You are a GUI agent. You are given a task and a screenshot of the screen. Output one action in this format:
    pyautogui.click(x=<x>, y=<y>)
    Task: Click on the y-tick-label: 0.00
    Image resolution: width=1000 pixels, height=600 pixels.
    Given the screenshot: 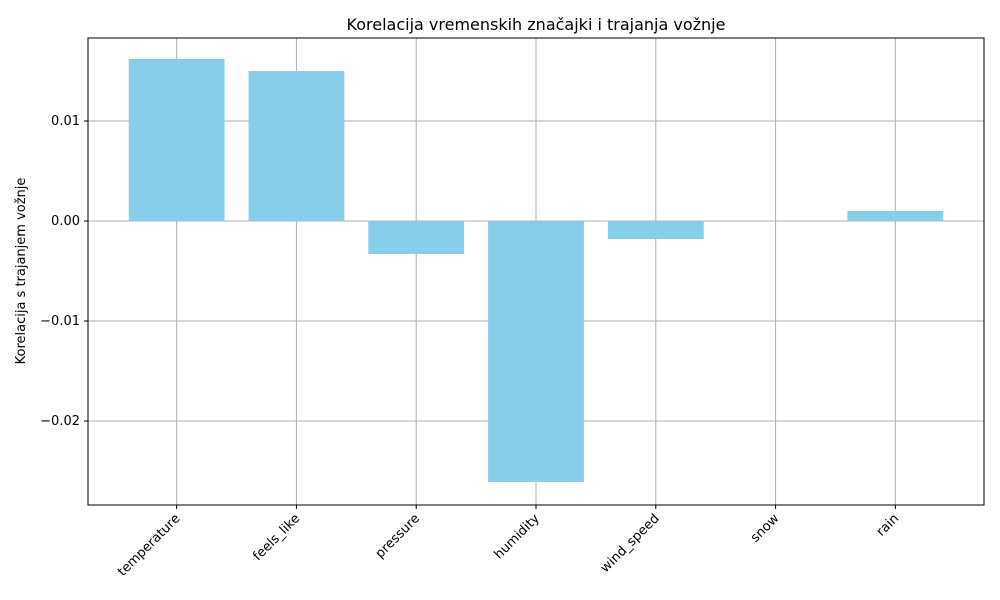 What is the action you would take?
    pyautogui.click(x=65, y=221)
    